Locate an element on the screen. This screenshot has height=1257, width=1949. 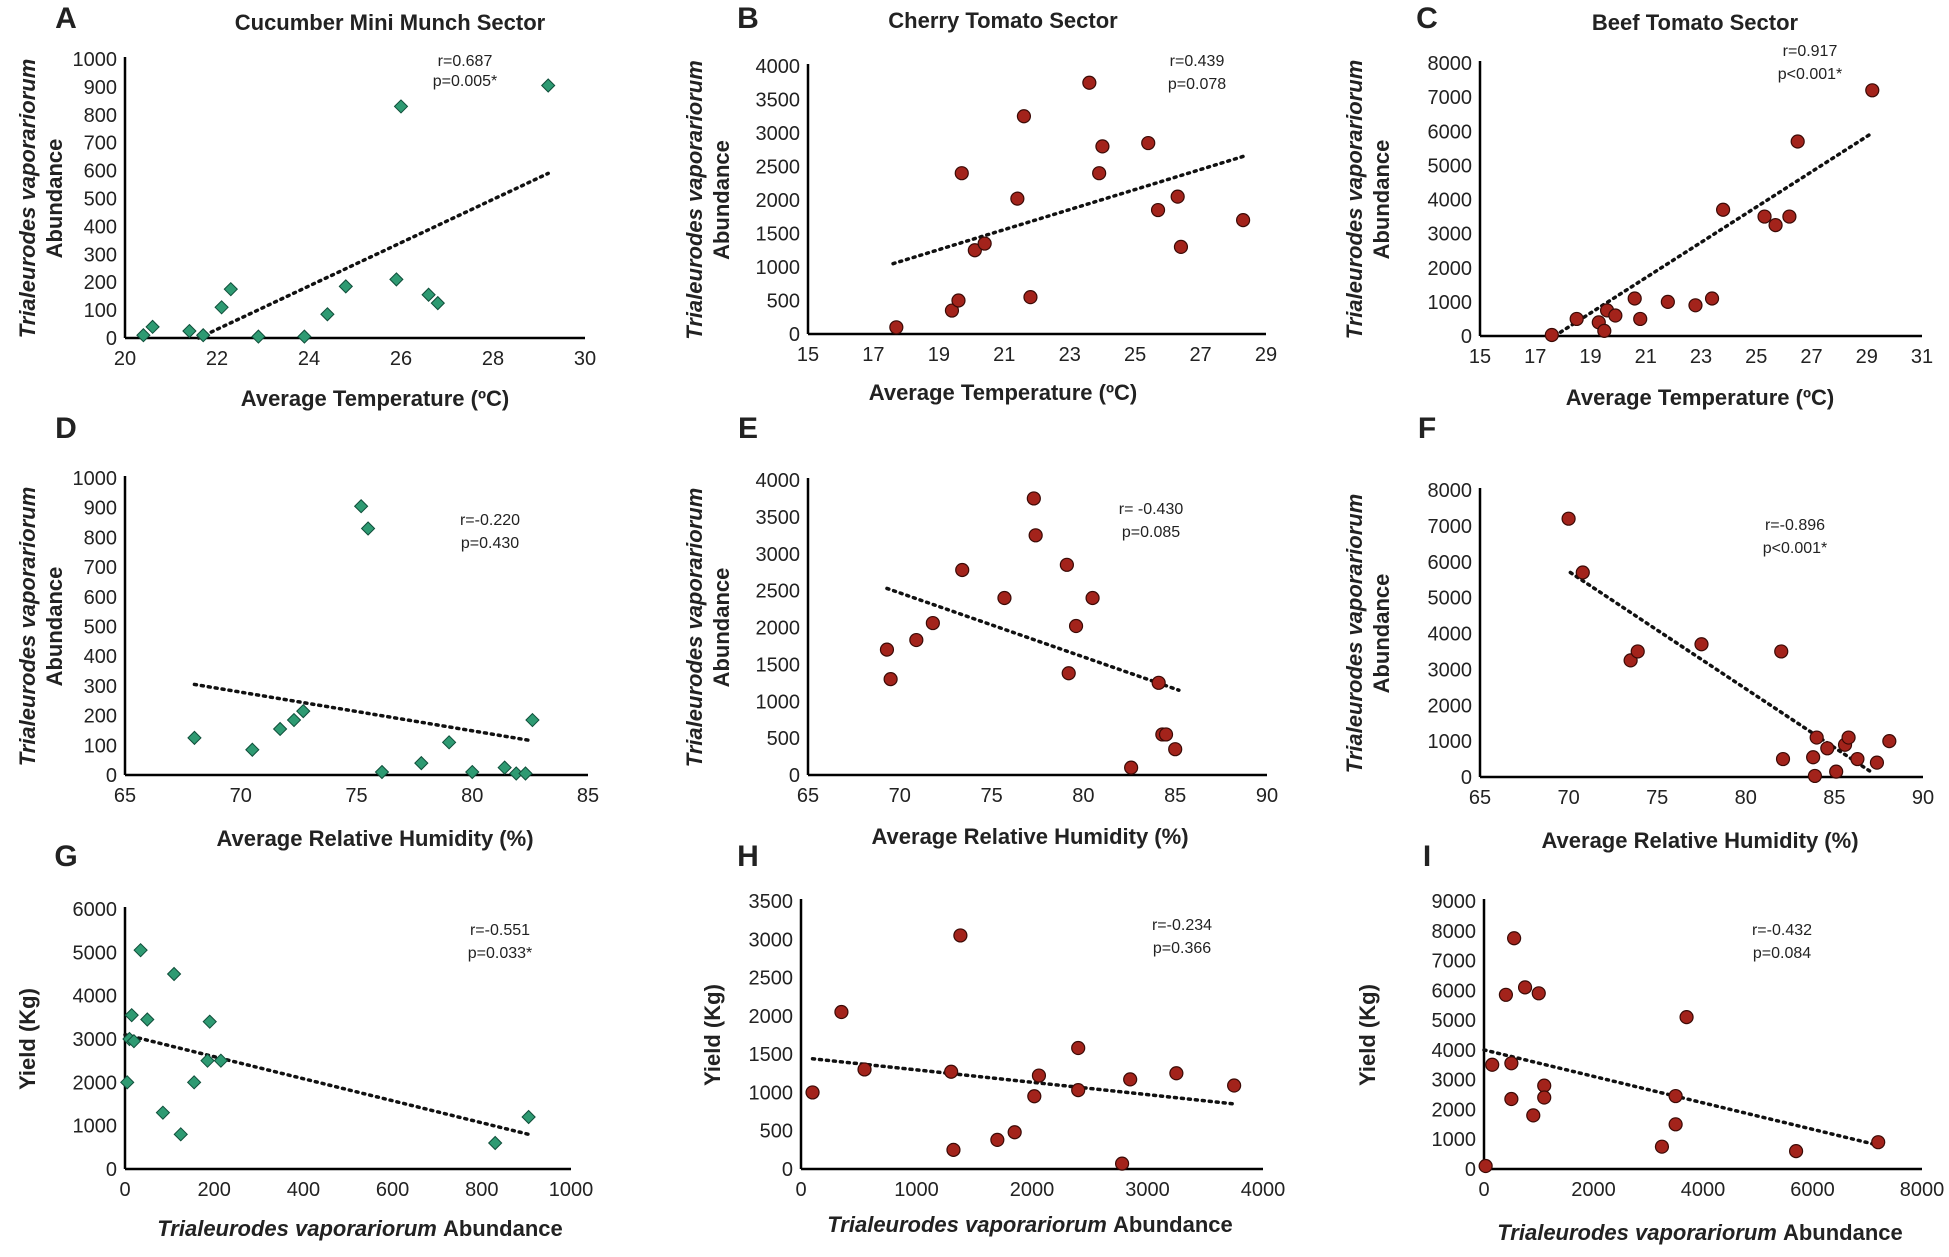
x-tick-label: 29 is located at coordinates (1867, 357).